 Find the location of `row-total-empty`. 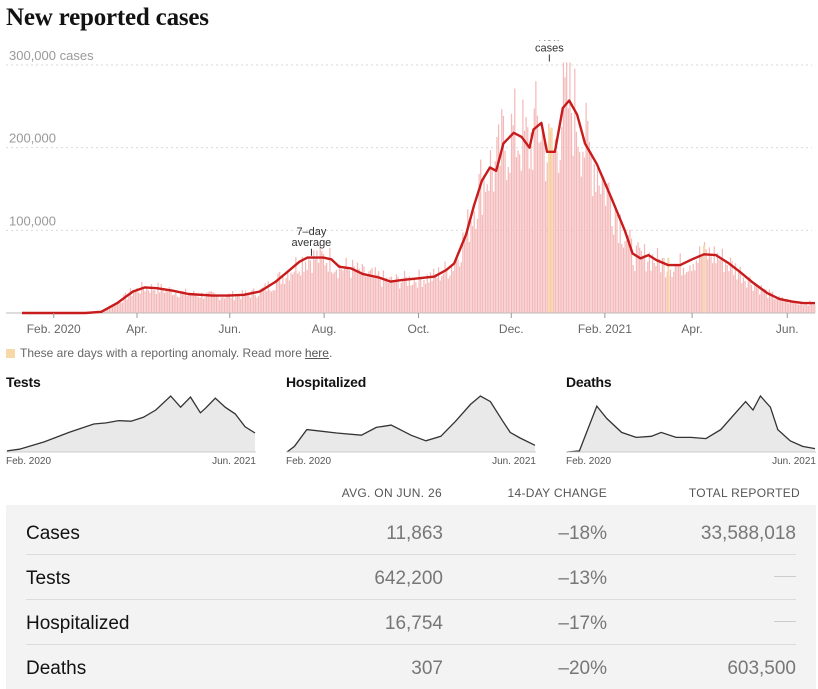

row-total-empty is located at coordinates (785, 576).